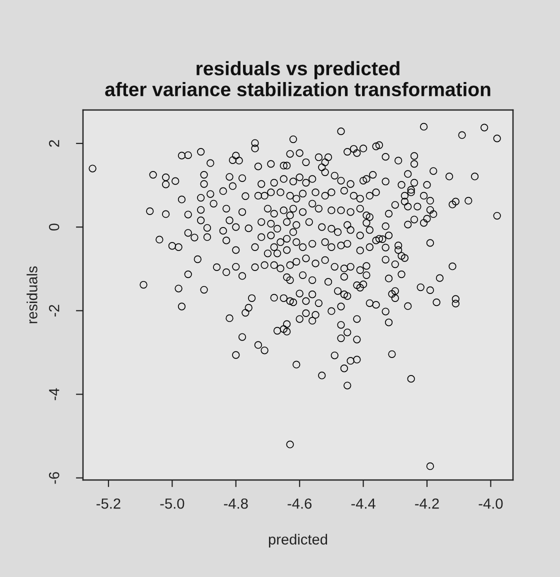 This screenshot has height=577, width=560. Describe the element at coordinates (108, 503) in the screenshot. I see `x-tick-label: -5.2` at that location.